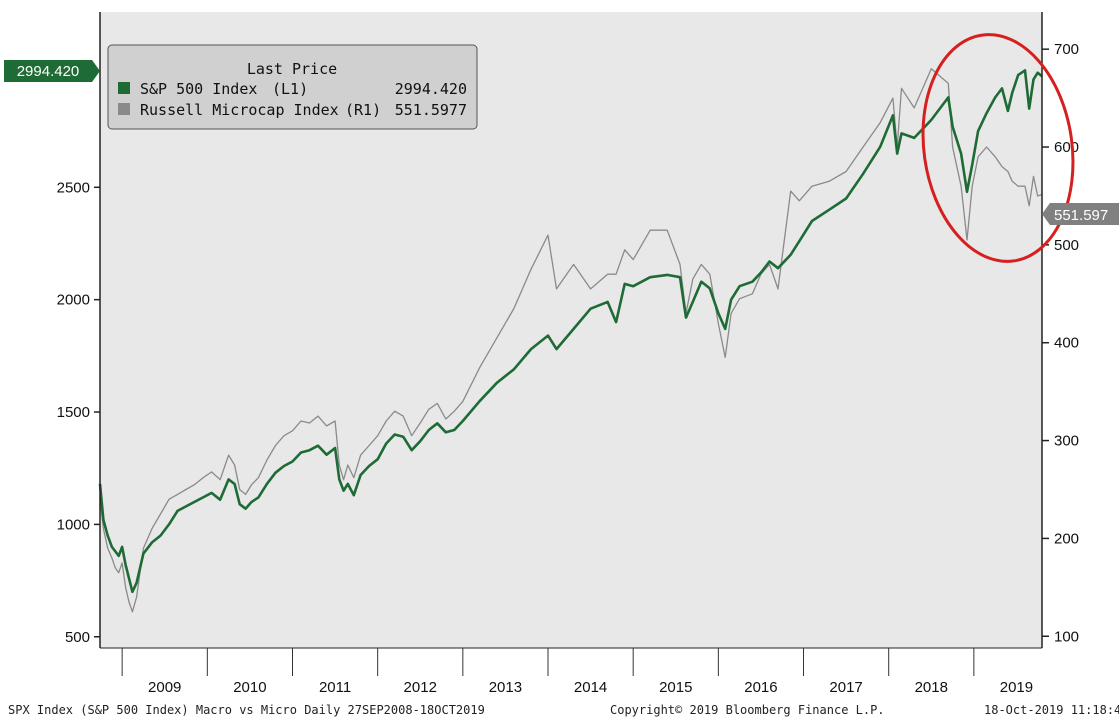  Describe the element at coordinates (760, 687) in the screenshot. I see `x-tick-label: 2016` at that location.